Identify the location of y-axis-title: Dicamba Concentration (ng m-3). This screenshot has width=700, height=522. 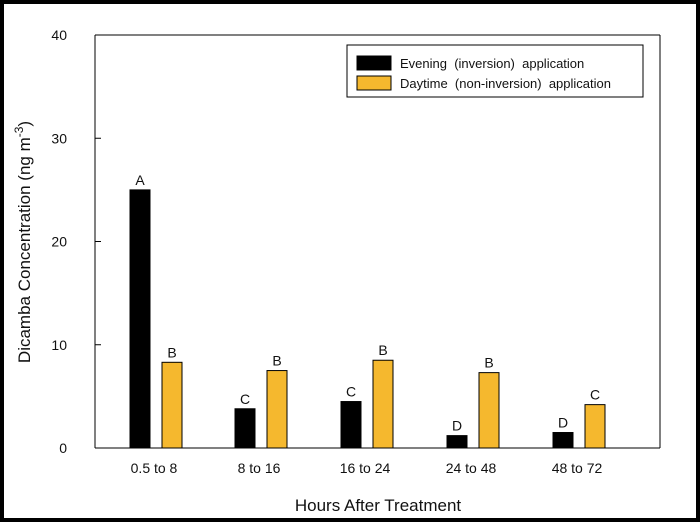
(23, 242).